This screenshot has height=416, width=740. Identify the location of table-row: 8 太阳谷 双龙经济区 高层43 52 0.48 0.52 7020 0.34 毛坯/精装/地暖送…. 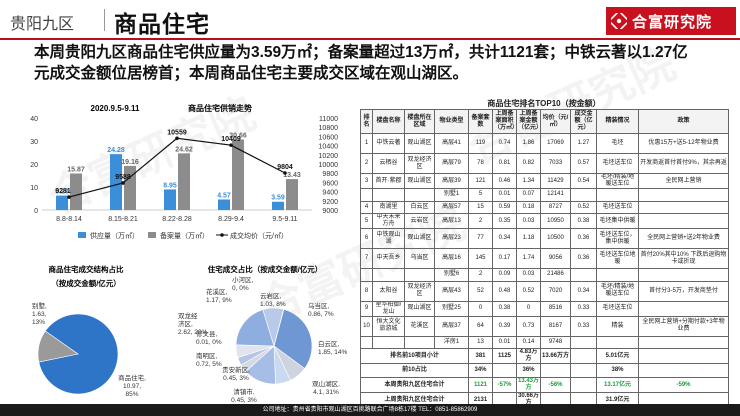
(544, 291).